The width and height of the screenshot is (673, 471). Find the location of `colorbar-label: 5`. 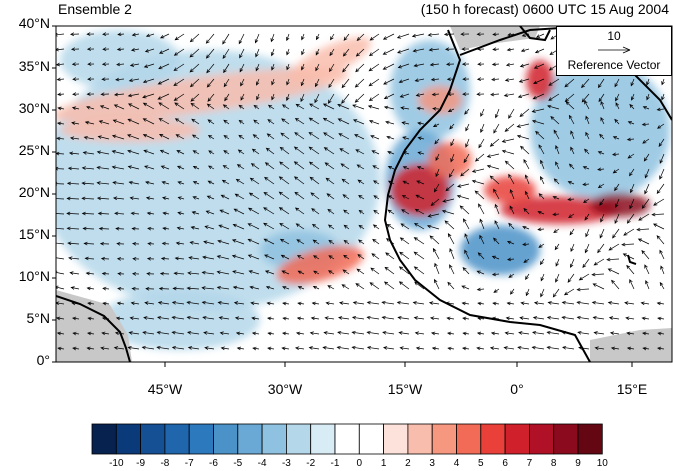

colorbar-label: 5 is located at coordinates (481, 463).